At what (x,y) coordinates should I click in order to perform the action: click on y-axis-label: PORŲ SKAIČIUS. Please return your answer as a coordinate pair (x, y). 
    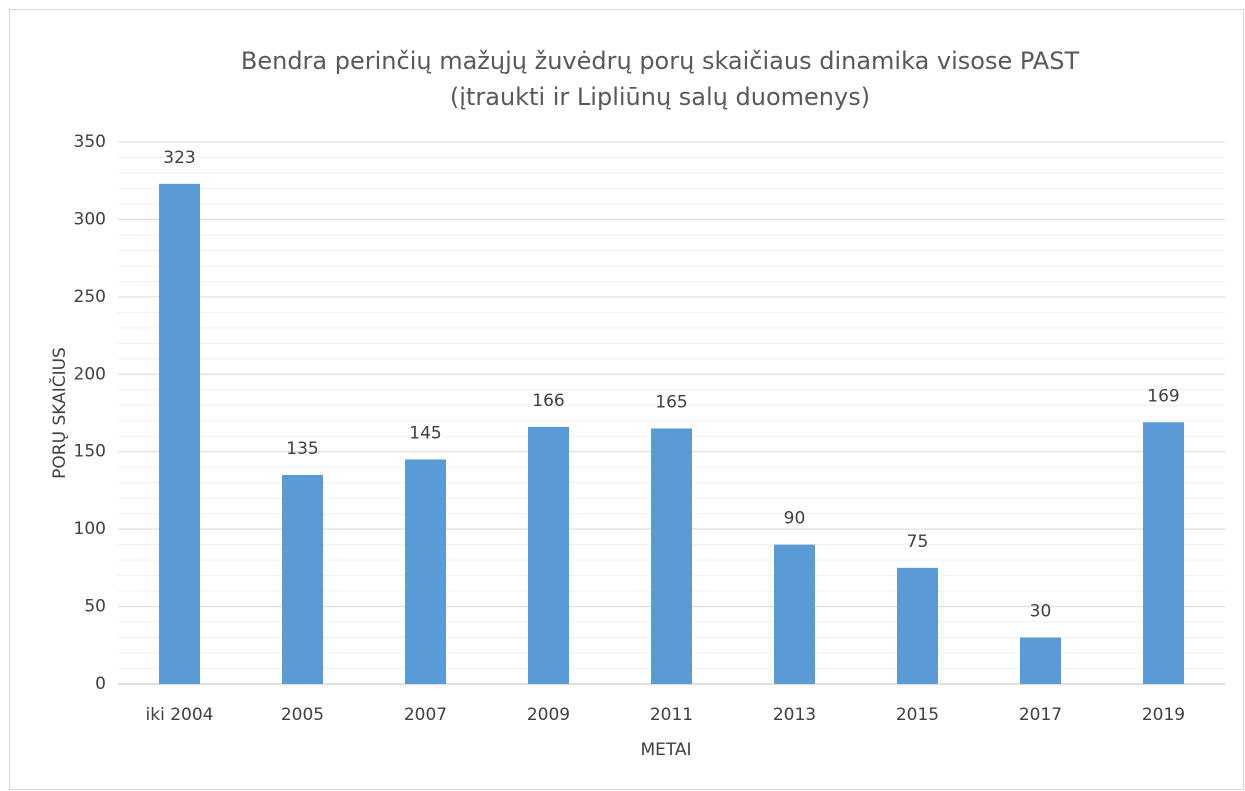
    Looking at the image, I should click on (59, 413).